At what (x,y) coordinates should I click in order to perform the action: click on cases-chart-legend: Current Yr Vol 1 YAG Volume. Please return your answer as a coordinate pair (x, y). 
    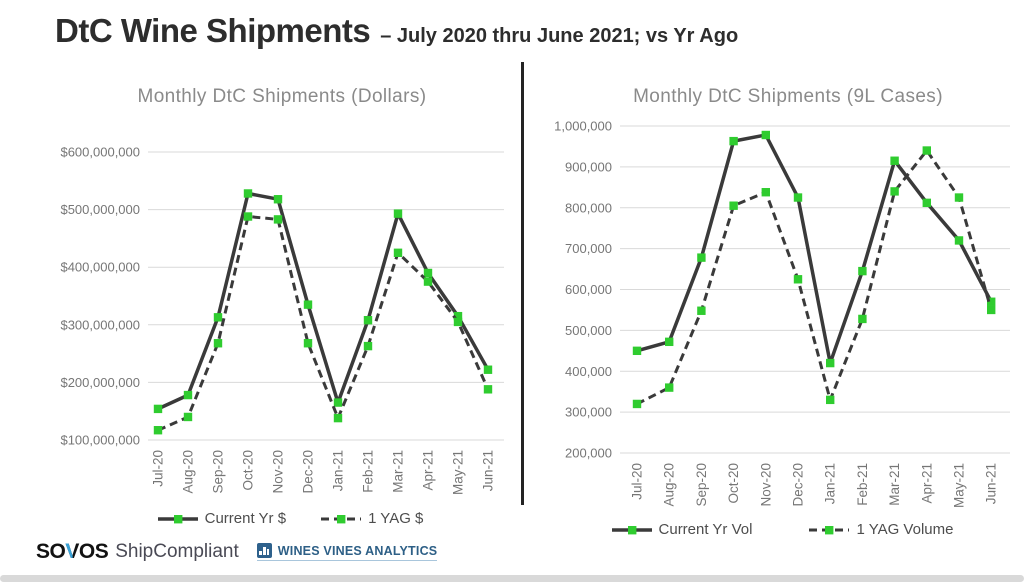
    Looking at the image, I should click on (782, 529).